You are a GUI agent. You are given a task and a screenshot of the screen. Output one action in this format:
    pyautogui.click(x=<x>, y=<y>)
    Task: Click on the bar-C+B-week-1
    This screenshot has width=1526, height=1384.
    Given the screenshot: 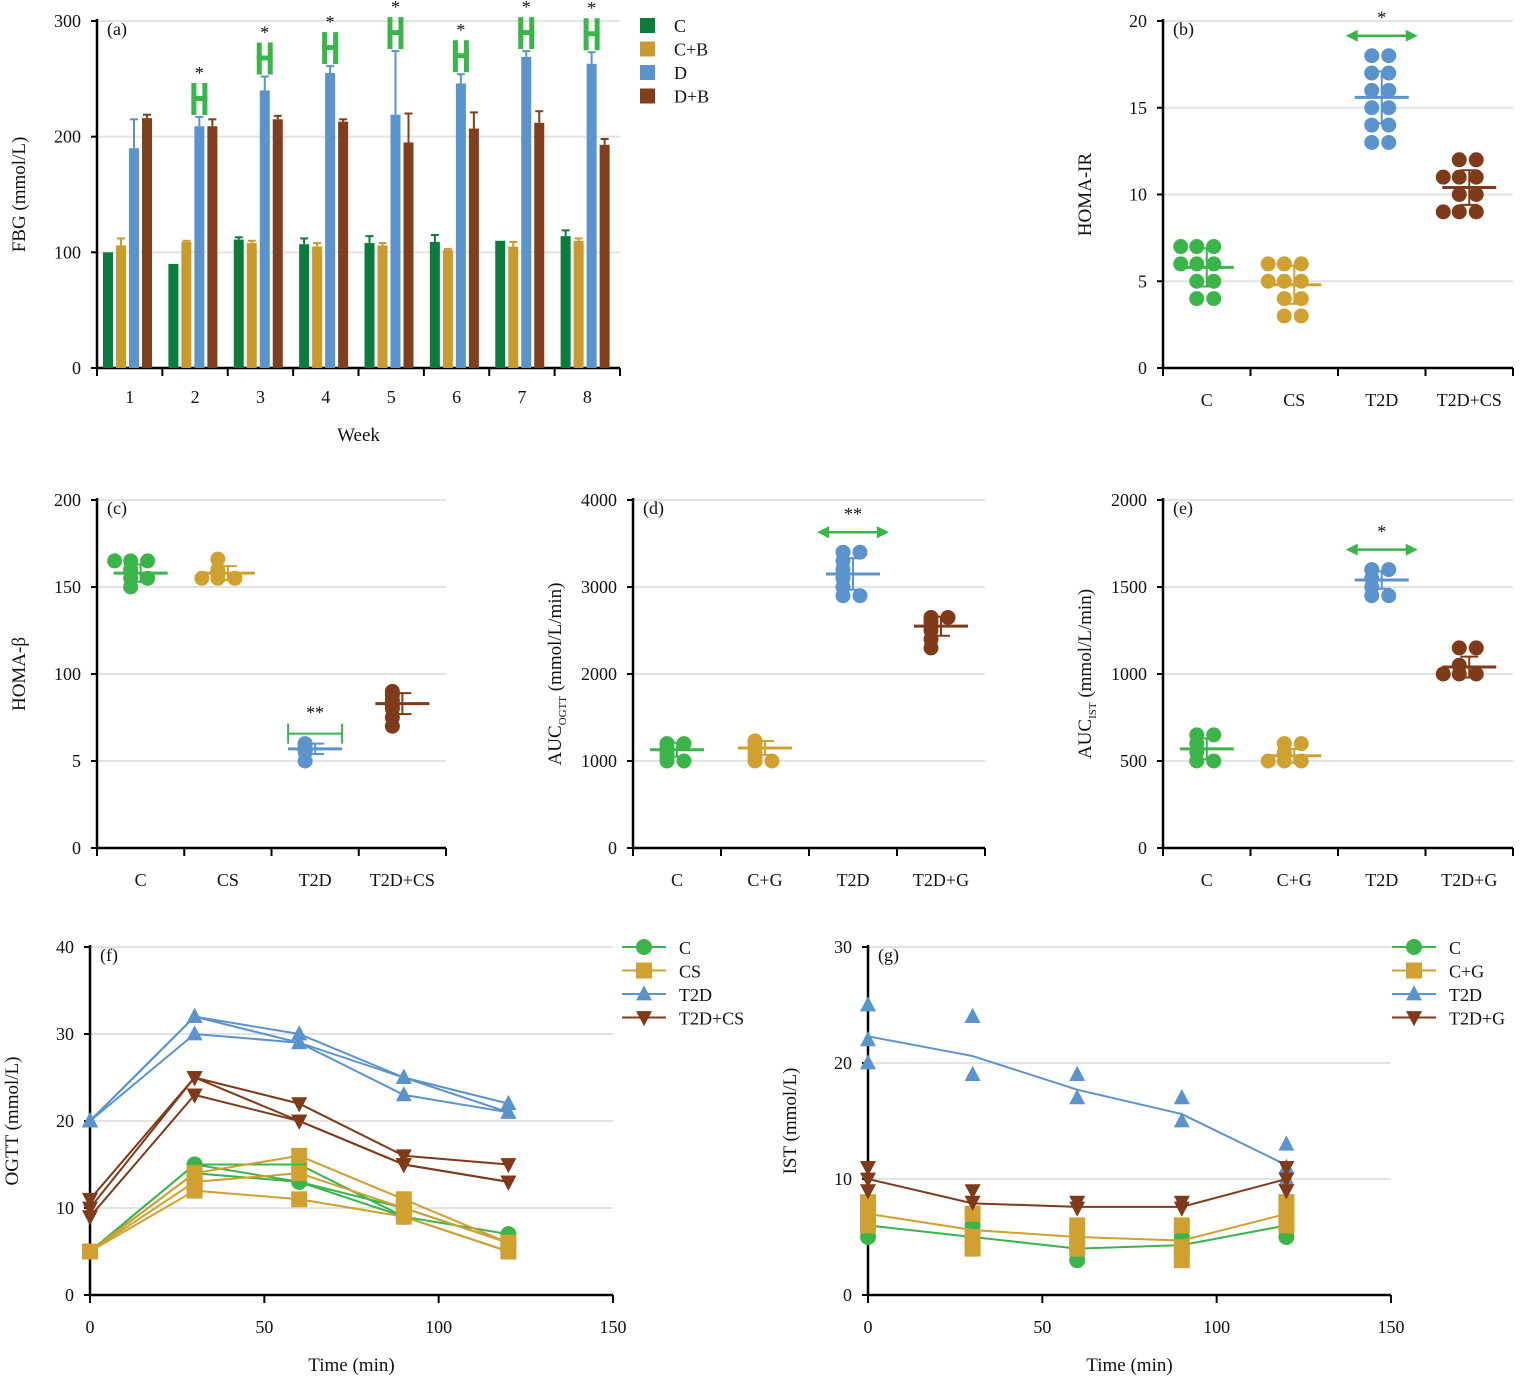 What is the action you would take?
    pyautogui.click(x=121, y=306)
    